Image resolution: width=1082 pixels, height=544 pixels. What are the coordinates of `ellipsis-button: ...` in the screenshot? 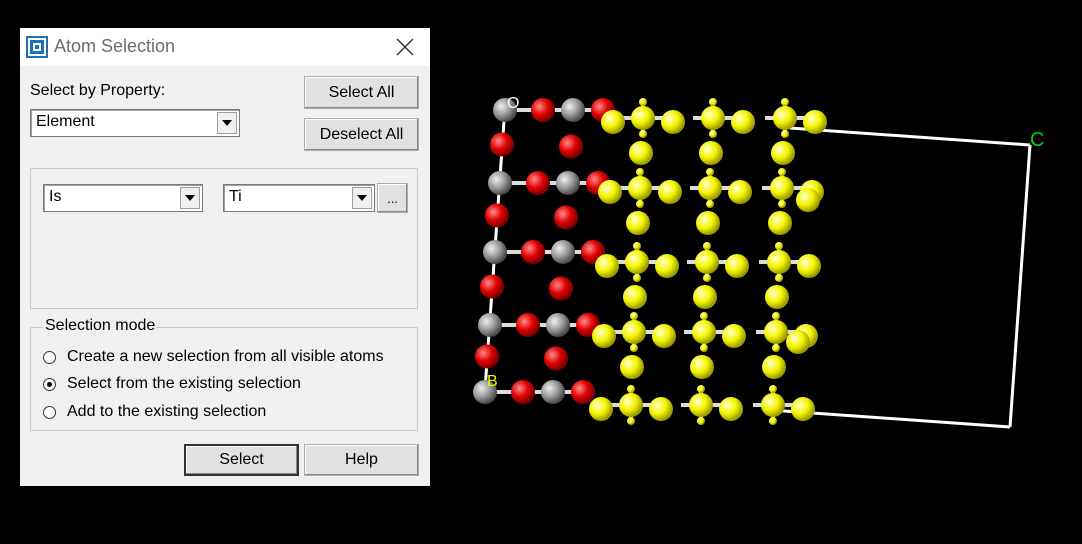 It's located at (392, 198).